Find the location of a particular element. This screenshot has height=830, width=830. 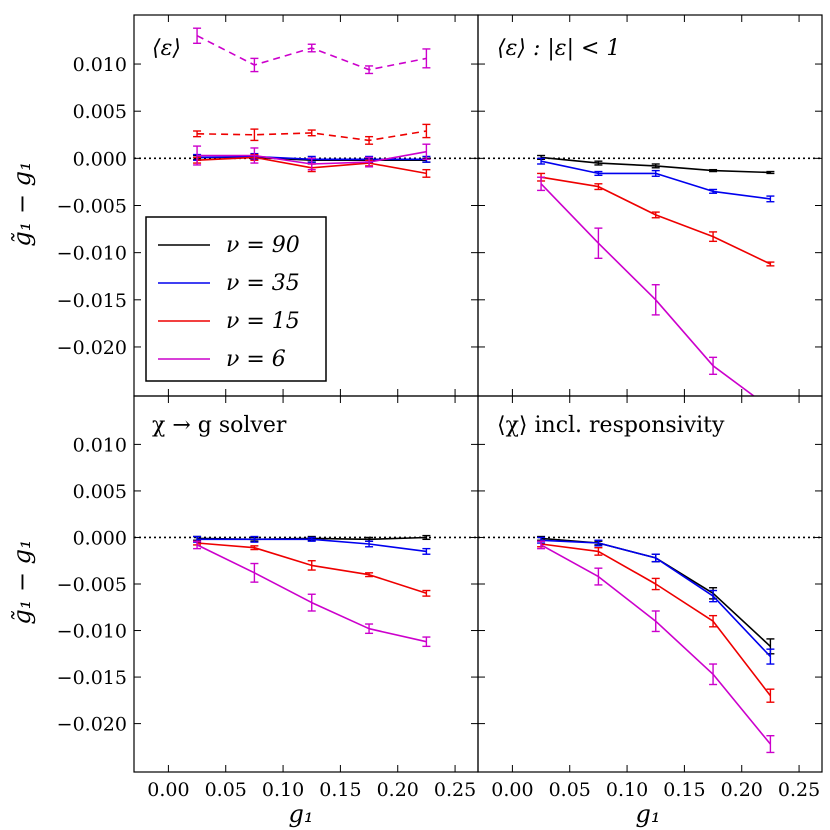

legend-label-nu-15: ν = 15 is located at coordinates (263, 321).